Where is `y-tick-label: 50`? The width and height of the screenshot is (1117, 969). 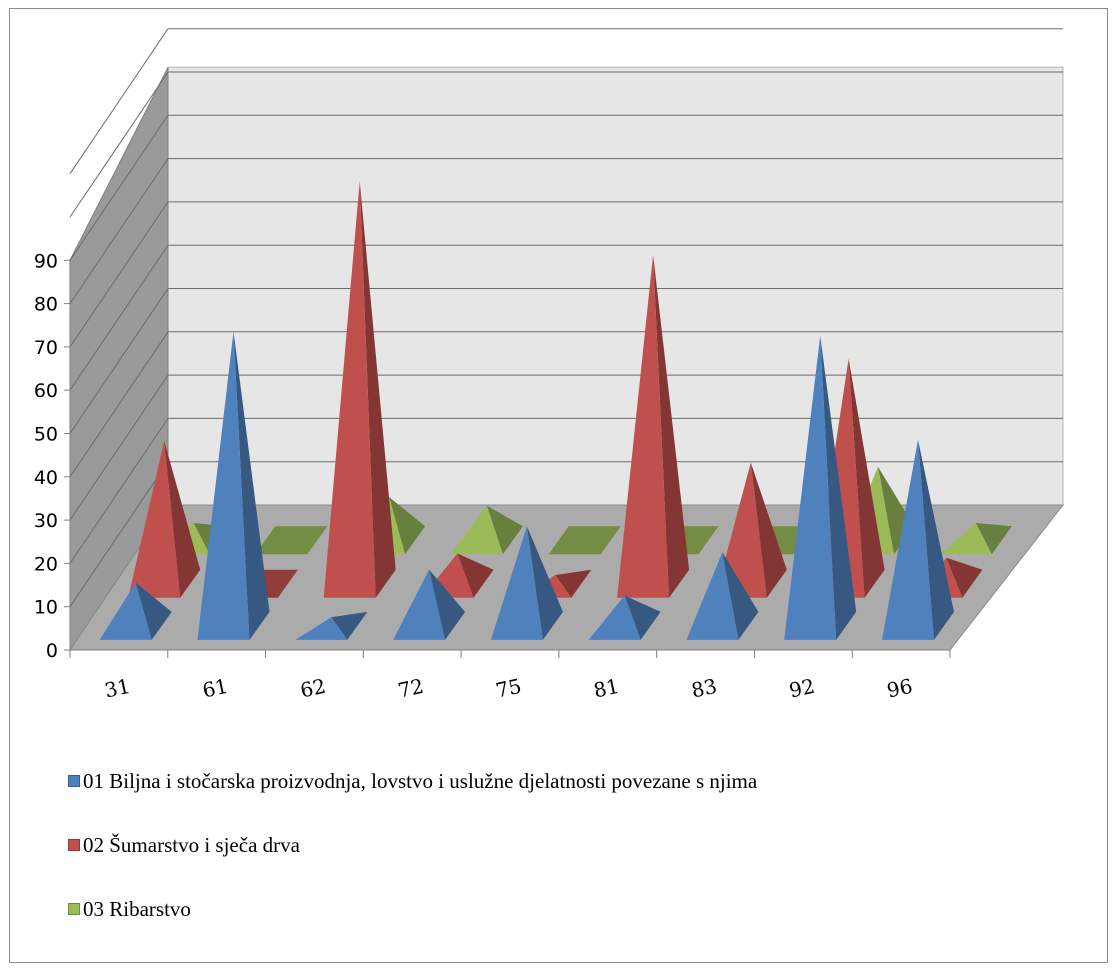 y-tick-label: 50 is located at coordinates (46, 435).